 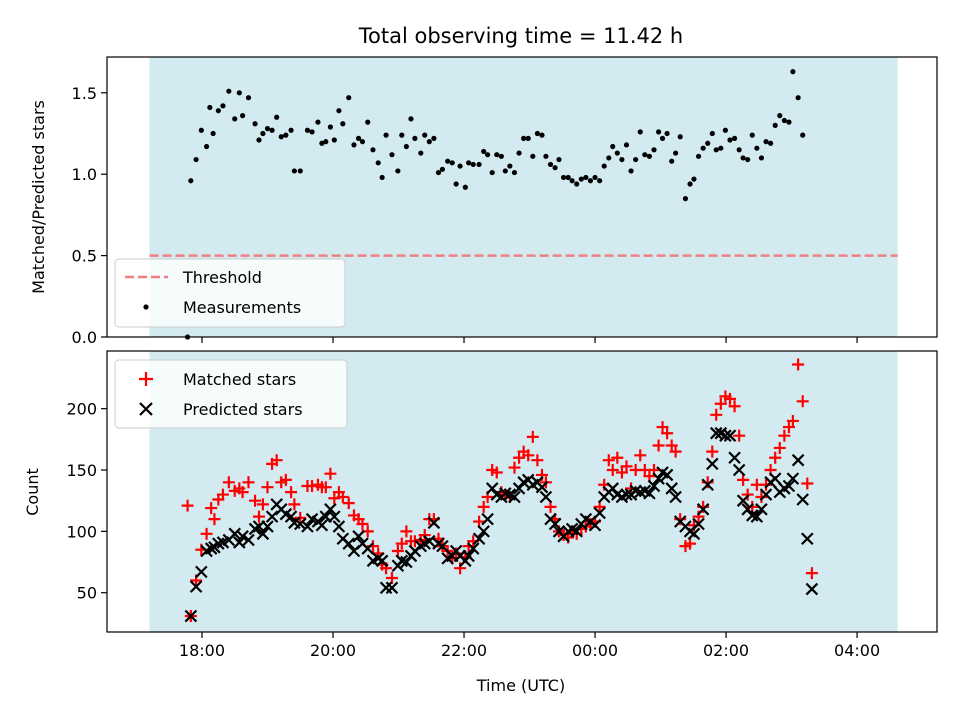 I want to click on bottom-legend-box, so click(x=231, y=394).